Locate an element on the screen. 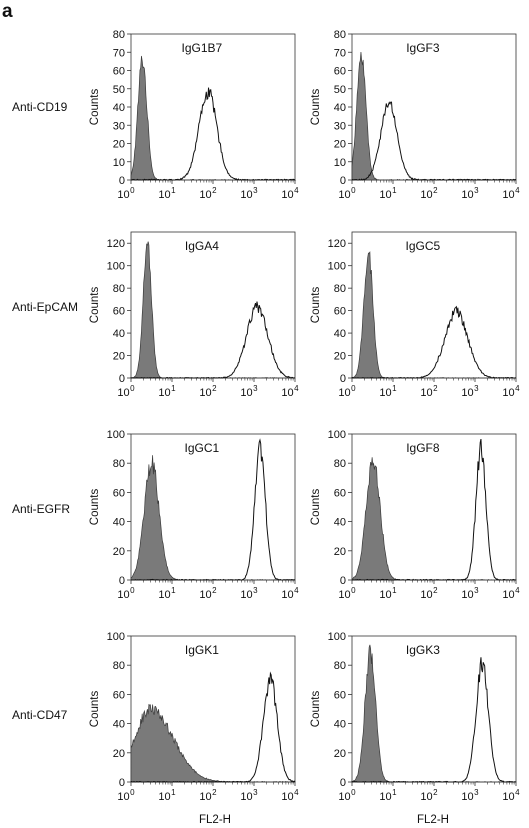 Image resolution: width=529 pixels, height=828 pixels. histogram-panel-iggk3: 0 20 40 60 80 100 10⁰ 10¹ 10² 10³ 10⁴ Counts IgGK3 is located at coordinates (415, 717).